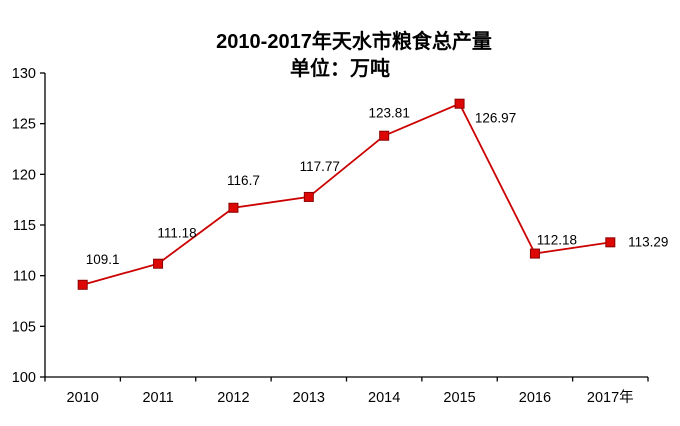  Describe the element at coordinates (340, 69) in the screenshot. I see `chart-subtitle: 单位：万吨` at that location.